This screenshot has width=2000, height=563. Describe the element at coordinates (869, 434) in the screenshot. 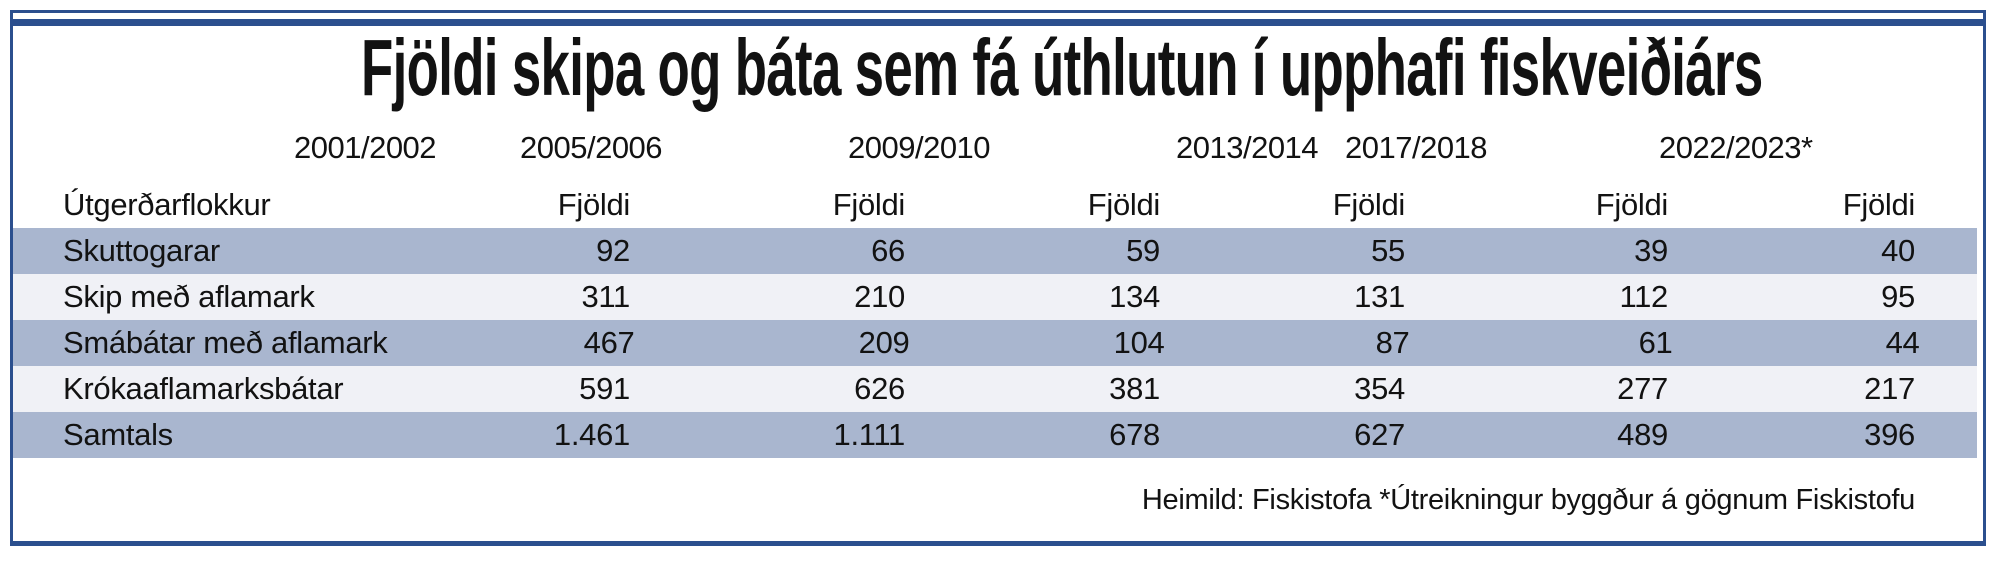

I see `cell-value: 1.111` at that location.